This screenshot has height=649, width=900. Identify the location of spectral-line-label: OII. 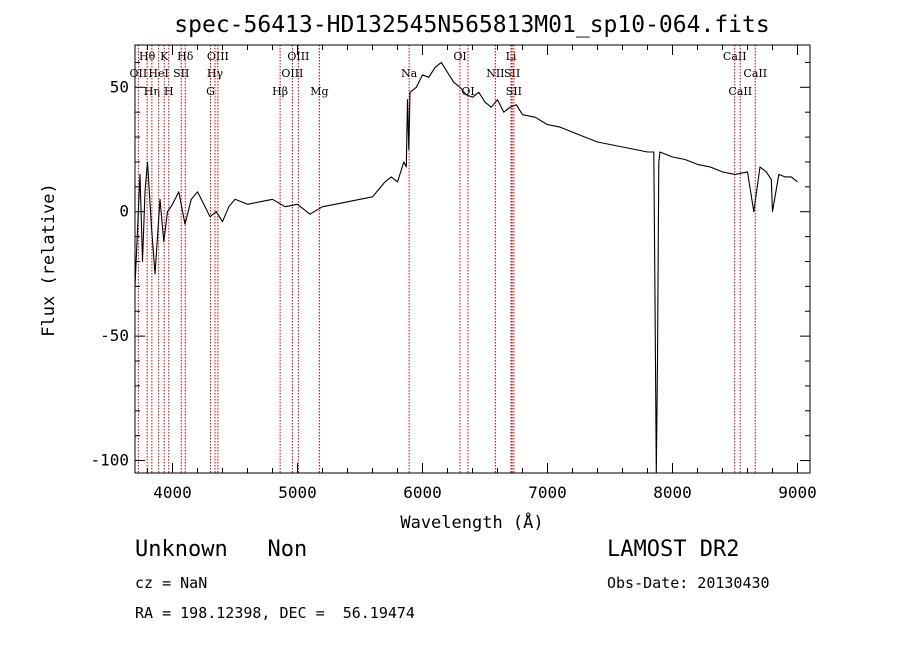
(139, 73).